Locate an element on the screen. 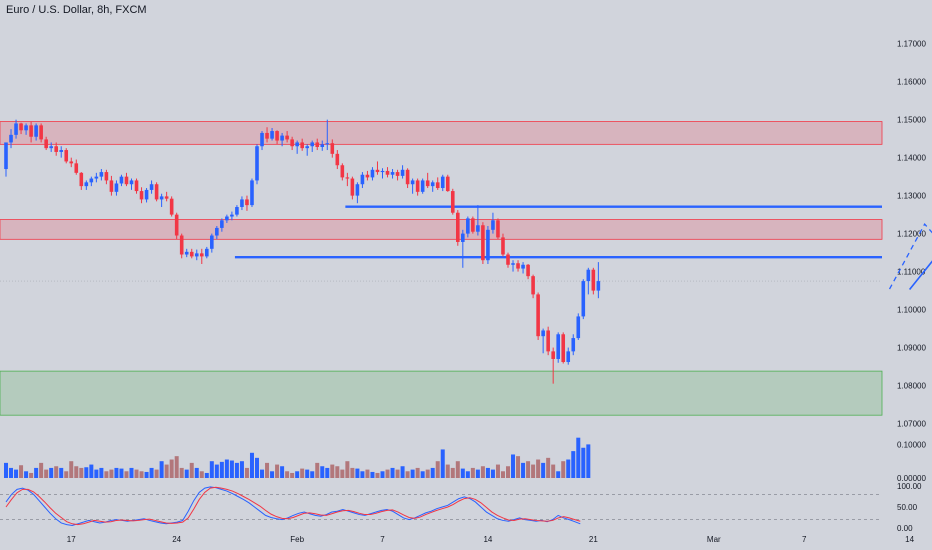  price-tick-label: 1.11000 is located at coordinates (911, 272).